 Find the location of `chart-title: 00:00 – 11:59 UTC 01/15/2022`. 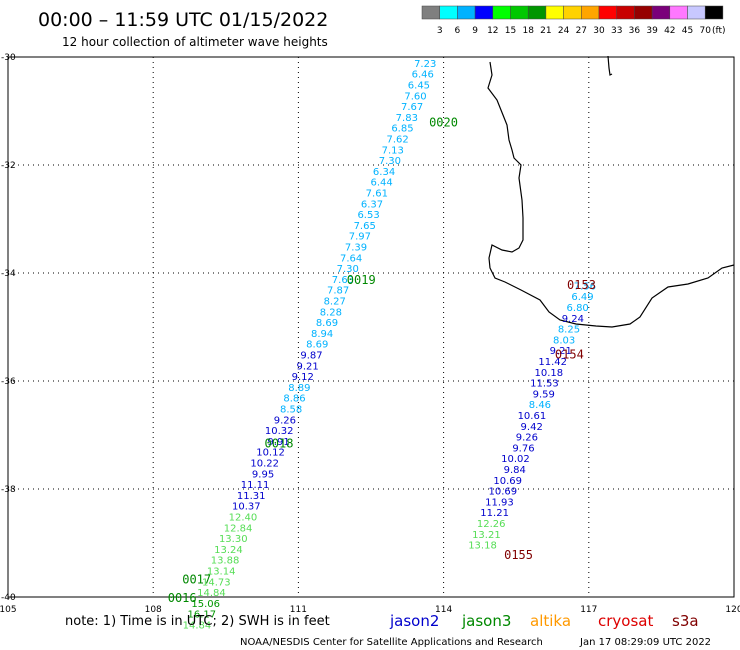

chart-title: 00:00 – 11:59 UTC 01/15/2022 is located at coordinates (183, 20).